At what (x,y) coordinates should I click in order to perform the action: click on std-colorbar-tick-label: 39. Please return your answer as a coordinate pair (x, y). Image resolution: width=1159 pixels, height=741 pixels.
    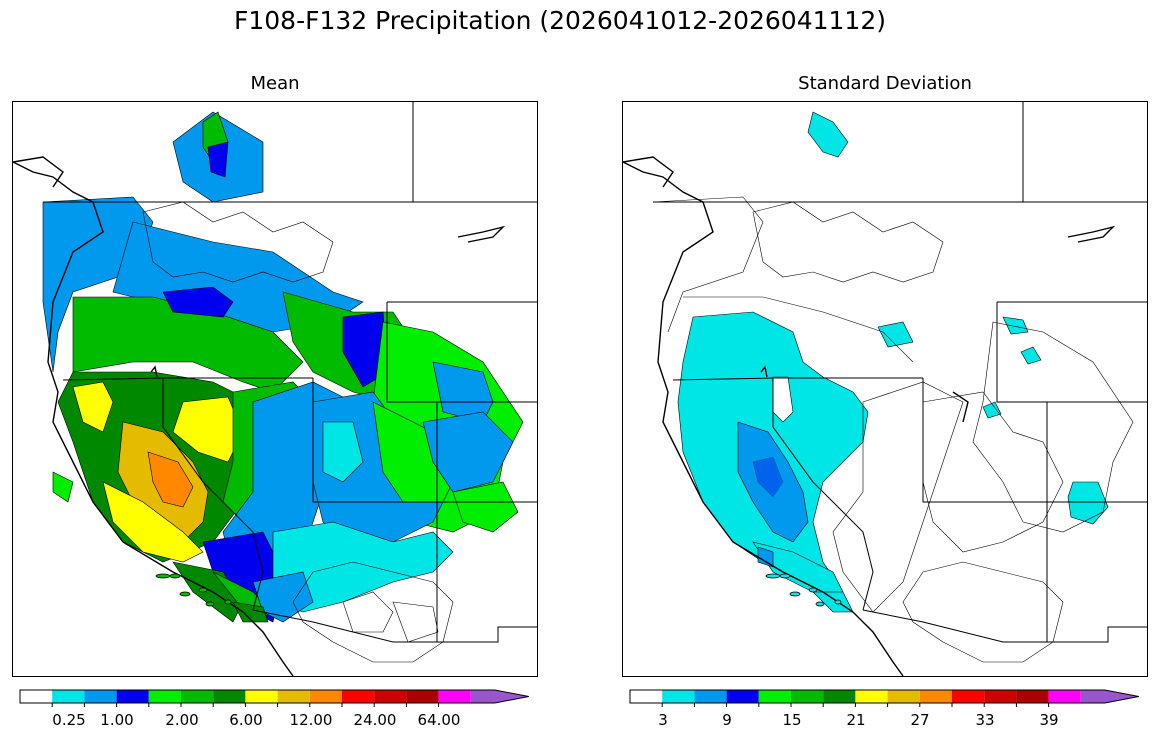
    Looking at the image, I should click on (1049, 720).